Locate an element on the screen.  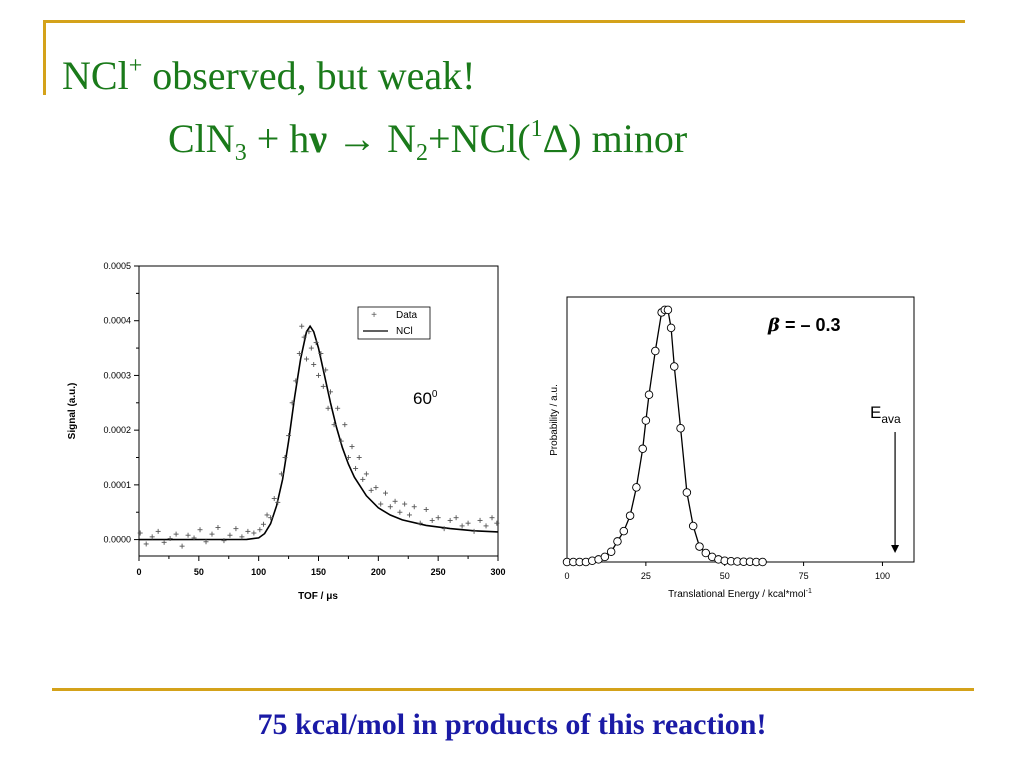
title1-sup: + is located at coordinates (135, 66).